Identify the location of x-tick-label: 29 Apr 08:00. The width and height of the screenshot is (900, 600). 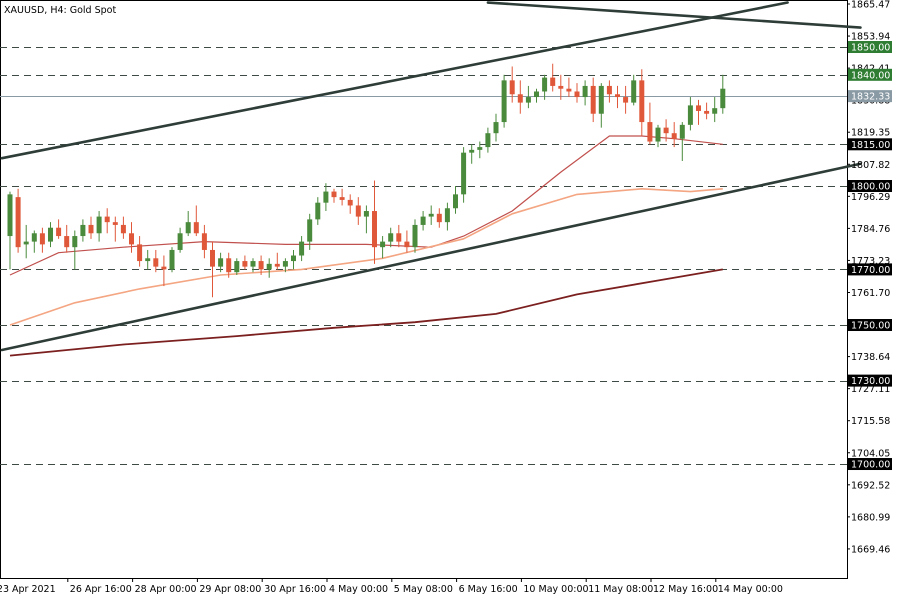
(230, 589).